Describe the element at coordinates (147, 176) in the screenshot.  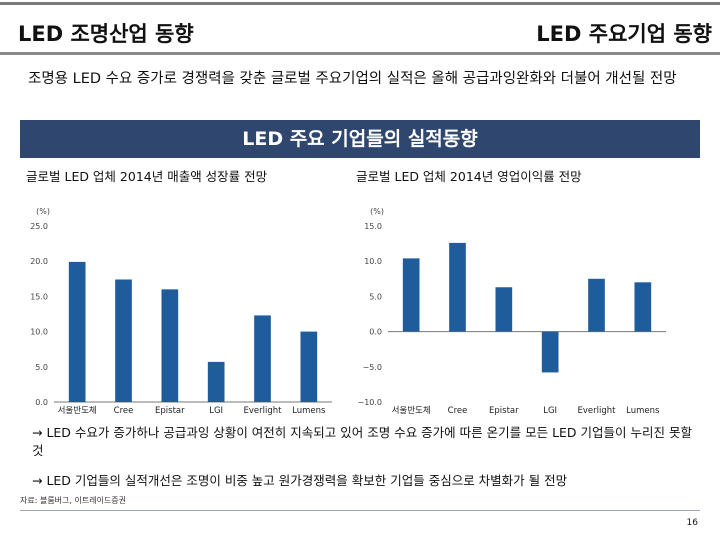
I see `chart-title-revenue-growth: 글로벌 LED 업체 2014년 매출액 성장률 전망` at that location.